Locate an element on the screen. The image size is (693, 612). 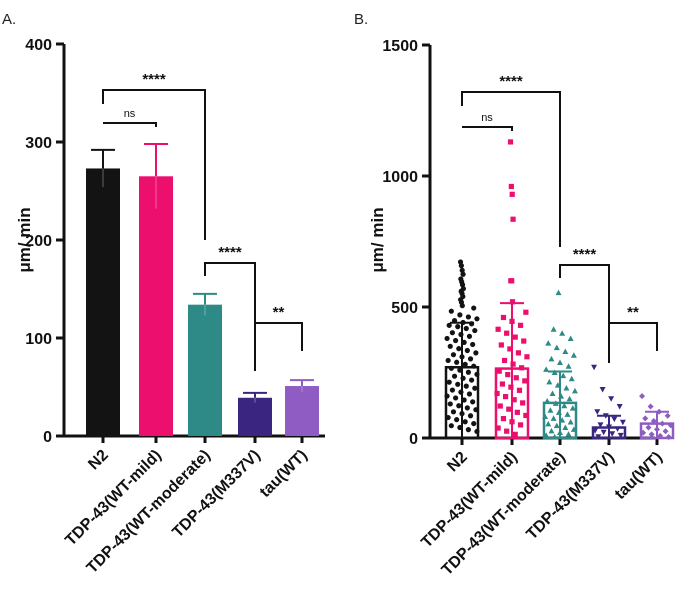
significance-tdp-43-wt-moderate-vs-tdp-43-m337v-label: **** is located at coordinates (585, 254).